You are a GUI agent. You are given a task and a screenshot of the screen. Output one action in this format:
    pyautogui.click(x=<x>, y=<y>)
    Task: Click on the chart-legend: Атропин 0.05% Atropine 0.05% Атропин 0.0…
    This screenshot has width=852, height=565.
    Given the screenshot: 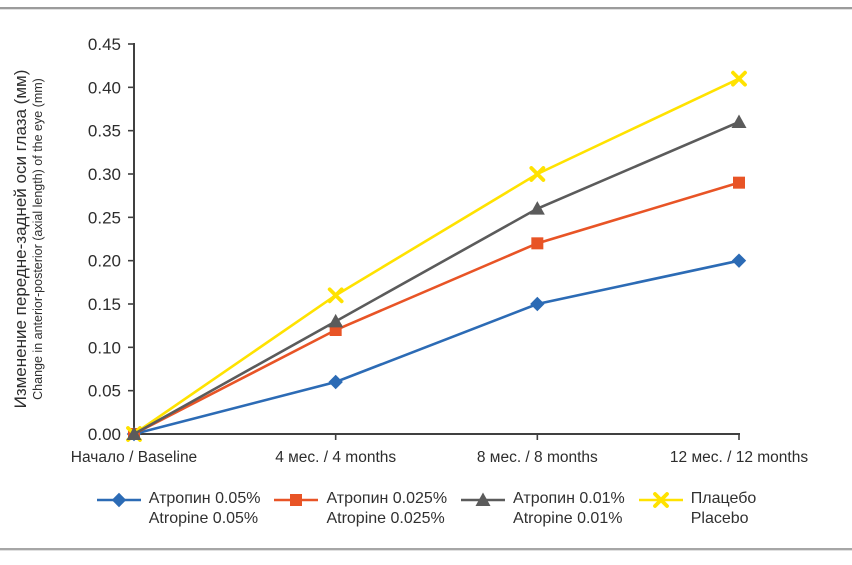 What is the action you would take?
    pyautogui.click(x=426, y=509)
    